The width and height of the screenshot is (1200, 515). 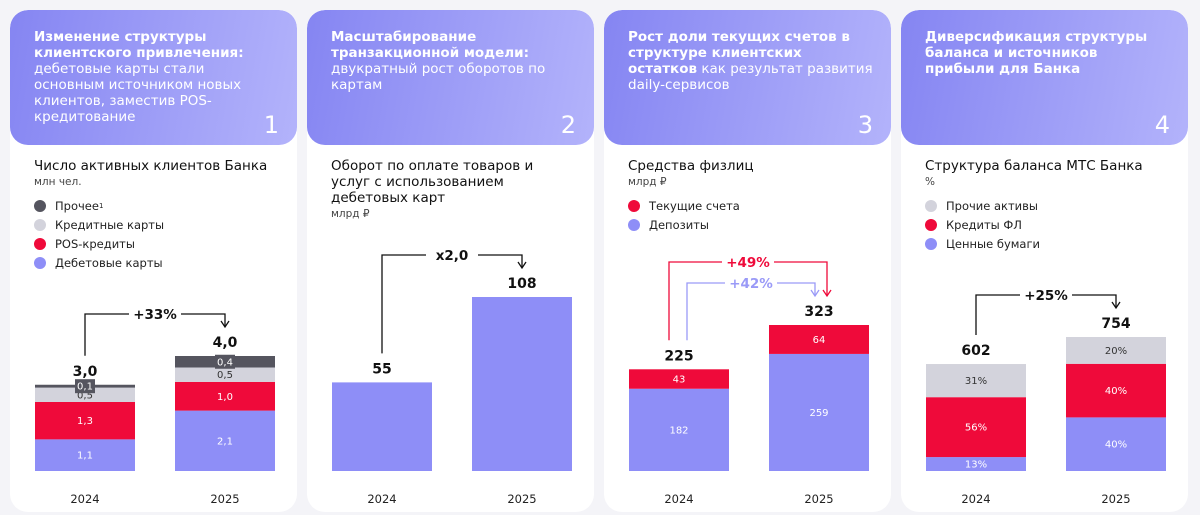 I want to click on legend-label: Прочие активы, so click(x=992, y=205).